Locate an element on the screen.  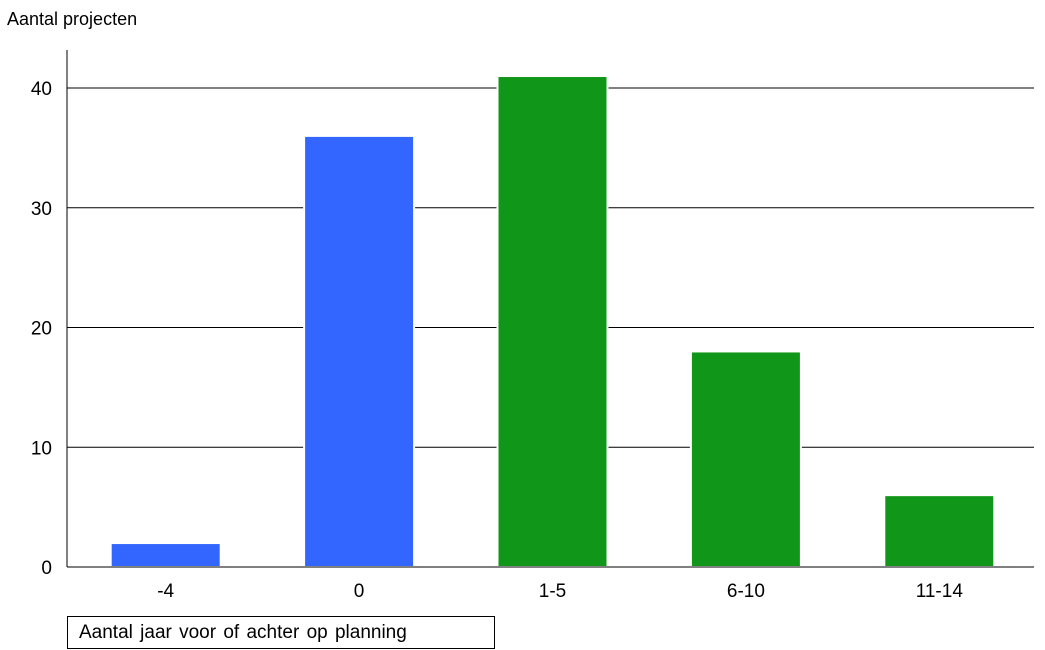
x-tick-label: 0 is located at coordinates (359, 591).